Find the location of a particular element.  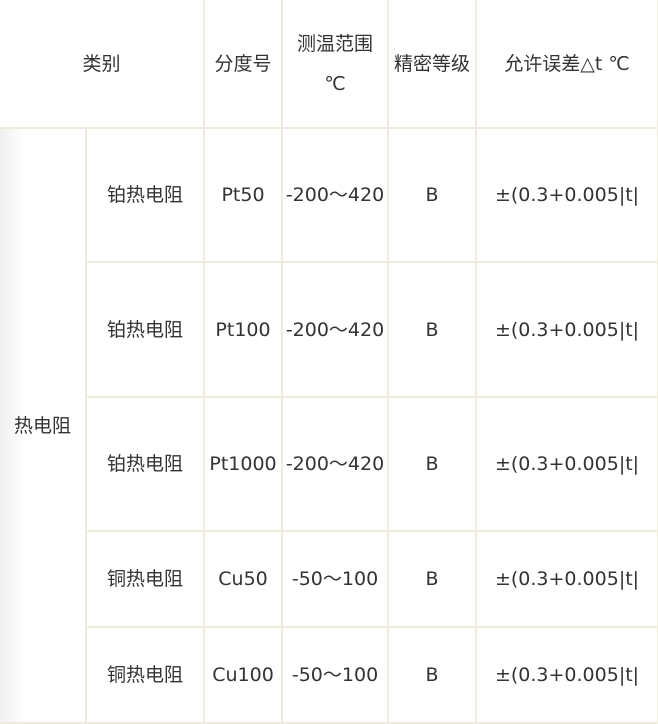

grade-cell: Cu50 is located at coordinates (243, 579).